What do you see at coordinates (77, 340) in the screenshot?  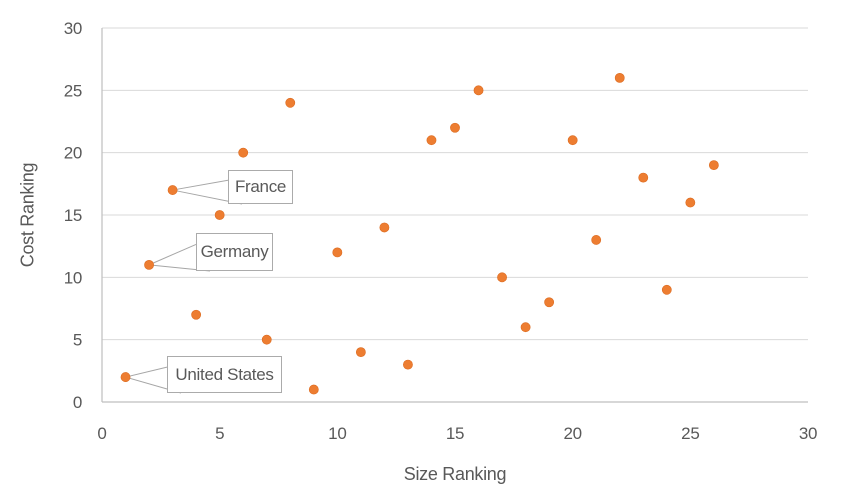 I see `y-tick-label-5: 5` at bounding box center [77, 340].